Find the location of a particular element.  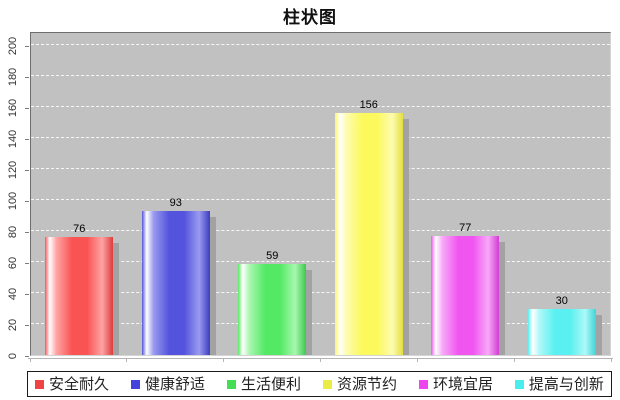

legend-item-label: 提高与创新 is located at coordinates (566, 384).